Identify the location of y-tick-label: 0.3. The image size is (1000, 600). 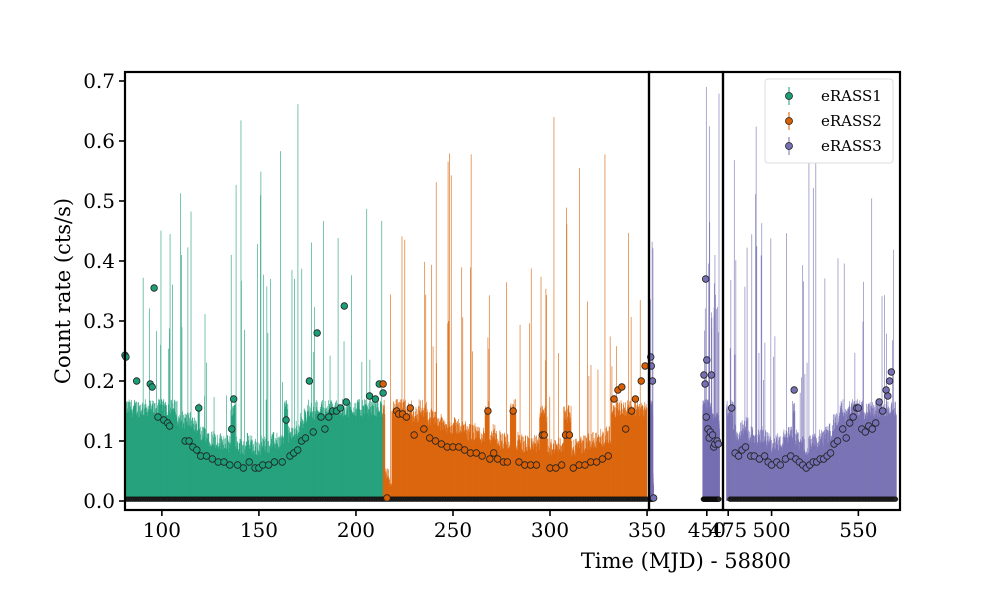
(99, 321).